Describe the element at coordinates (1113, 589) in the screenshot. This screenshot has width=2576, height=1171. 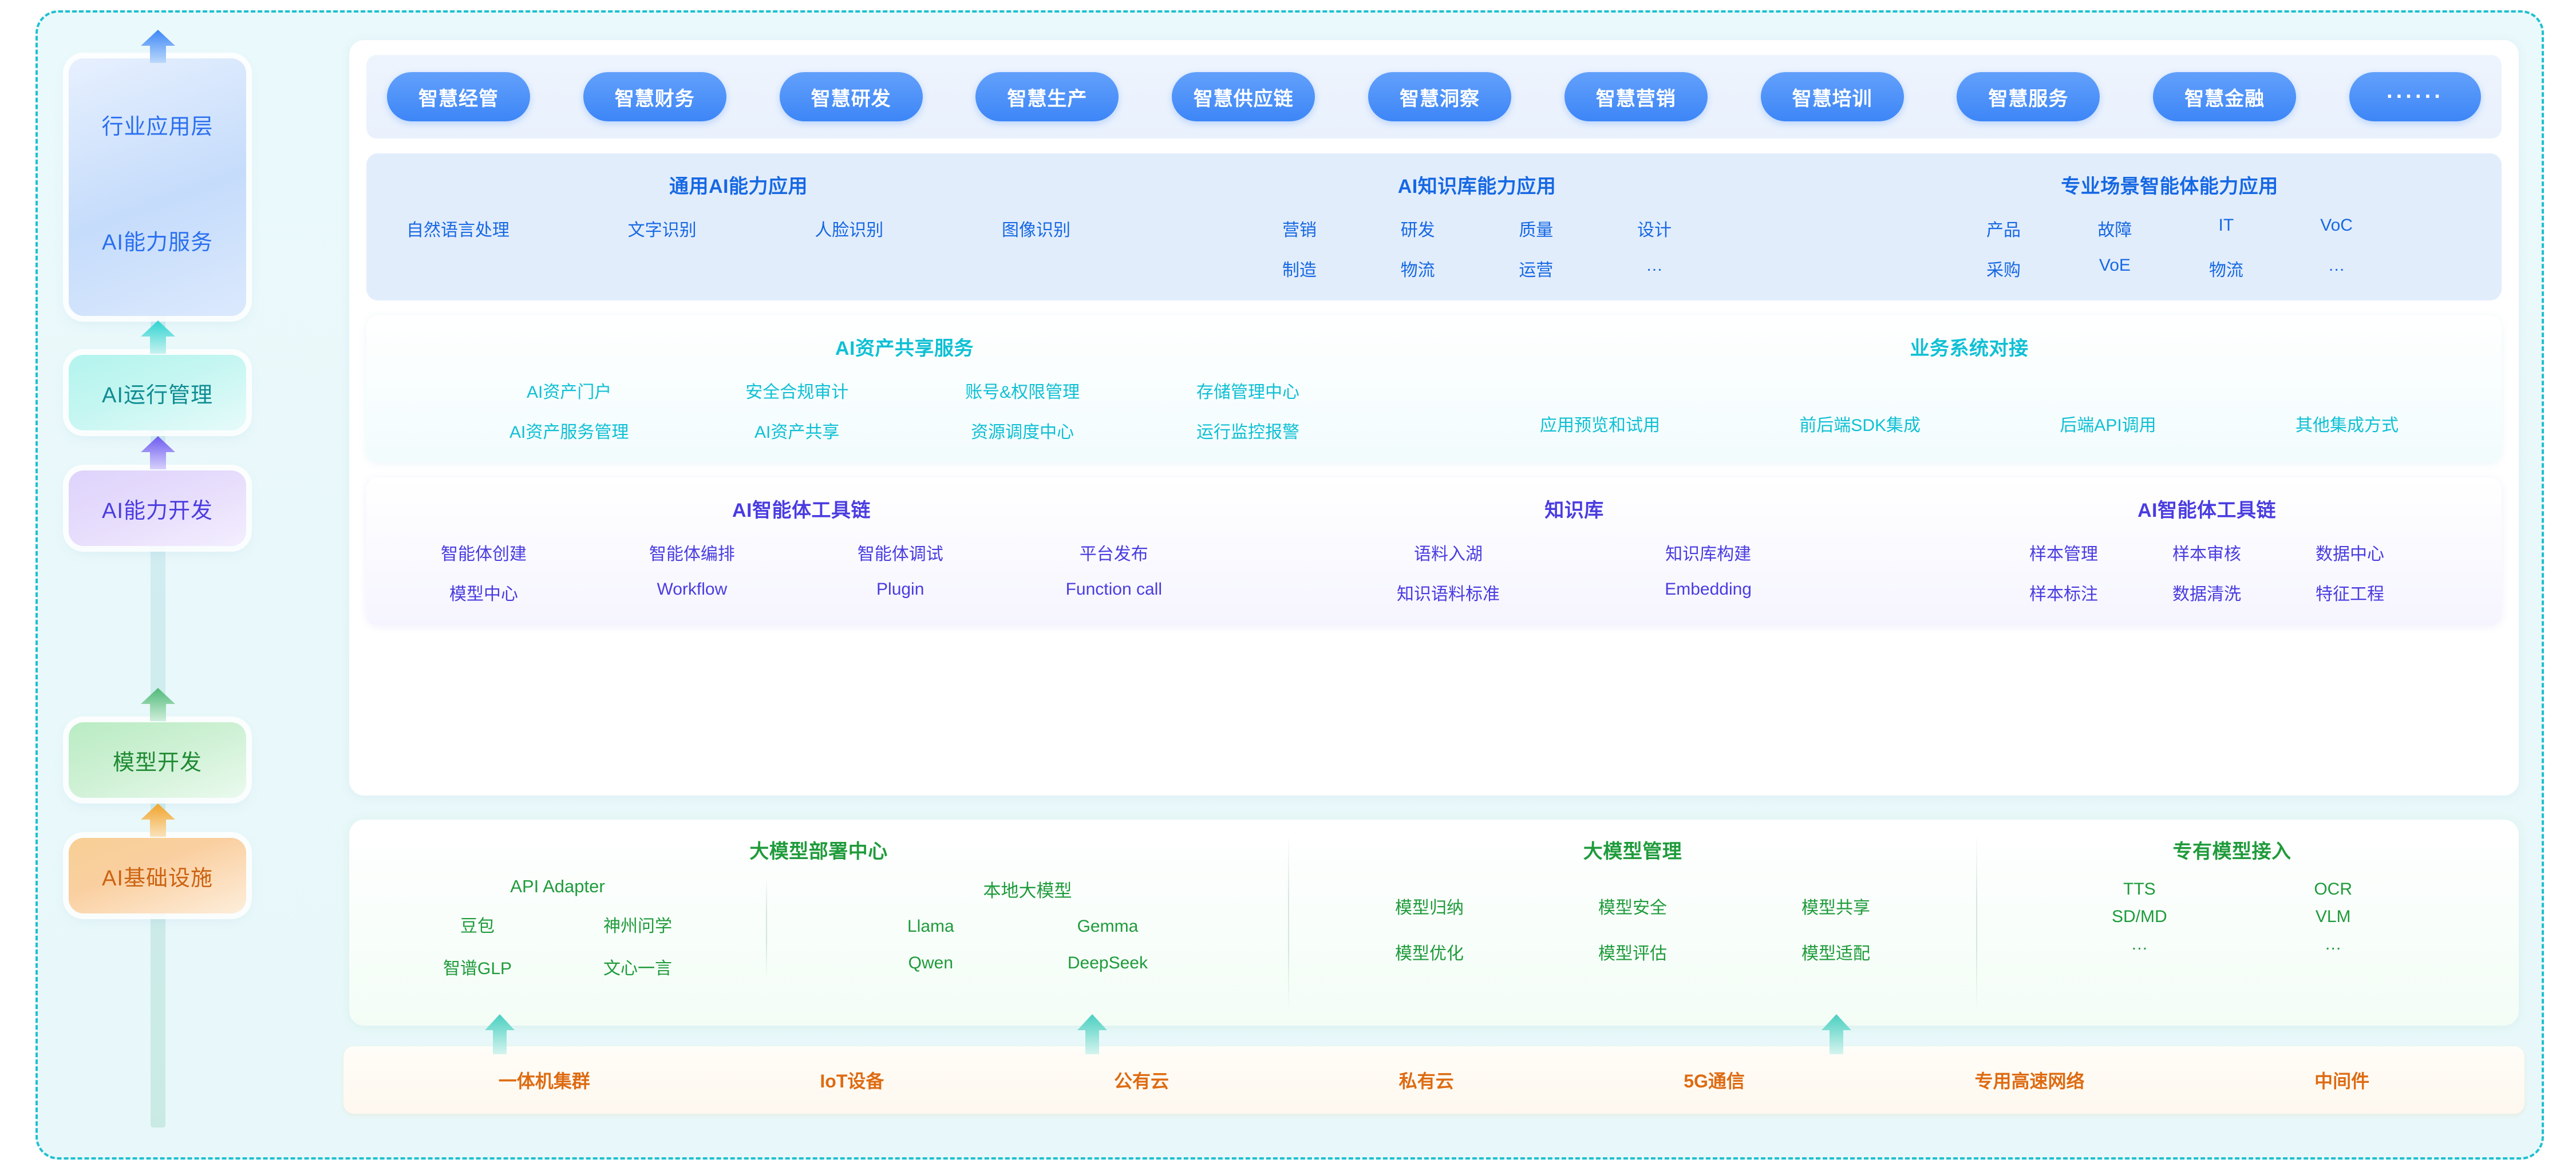
I see `dev-item: Function call` at that location.